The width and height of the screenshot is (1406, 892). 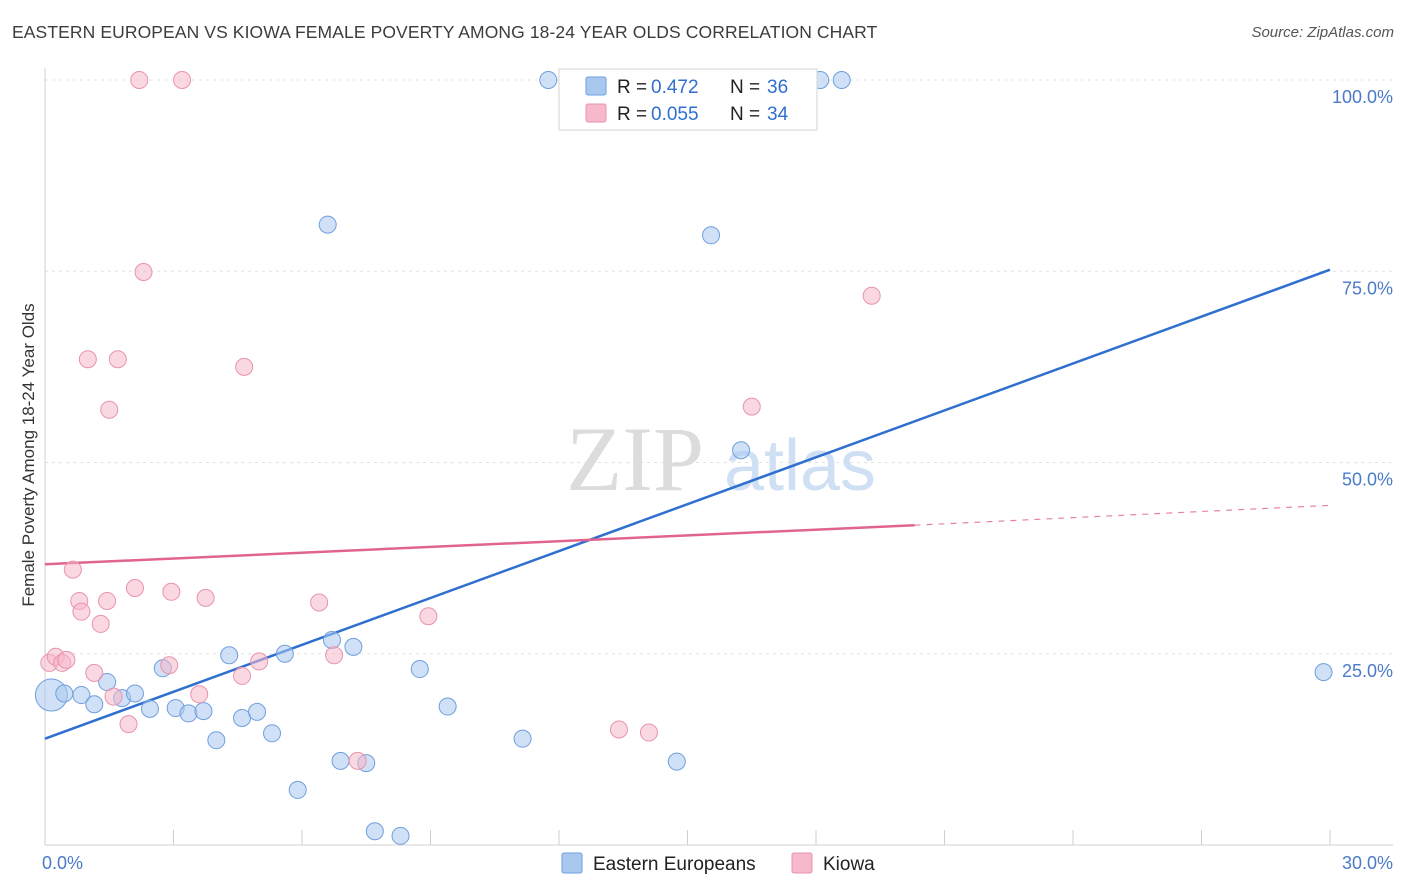 I want to click on watermark-atlas: atlas, so click(x=800, y=466).